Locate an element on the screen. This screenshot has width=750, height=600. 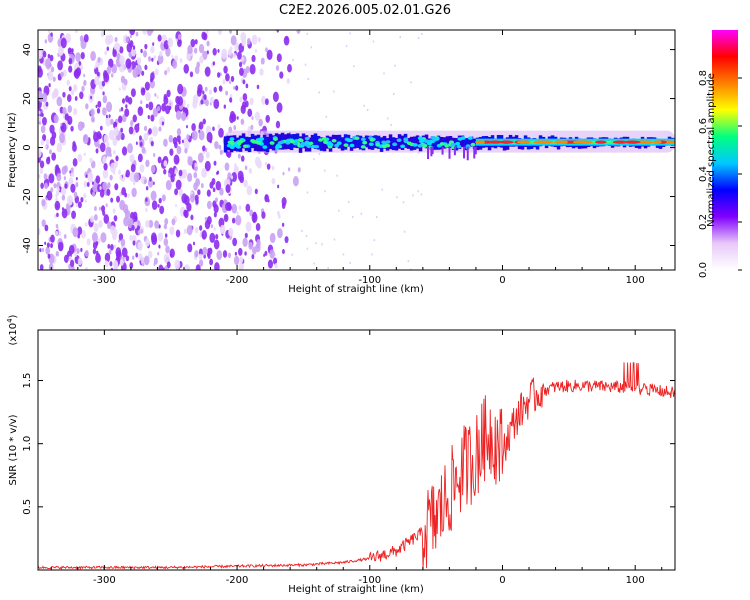
x-tick-label: -200 is located at coordinates (237, 580).